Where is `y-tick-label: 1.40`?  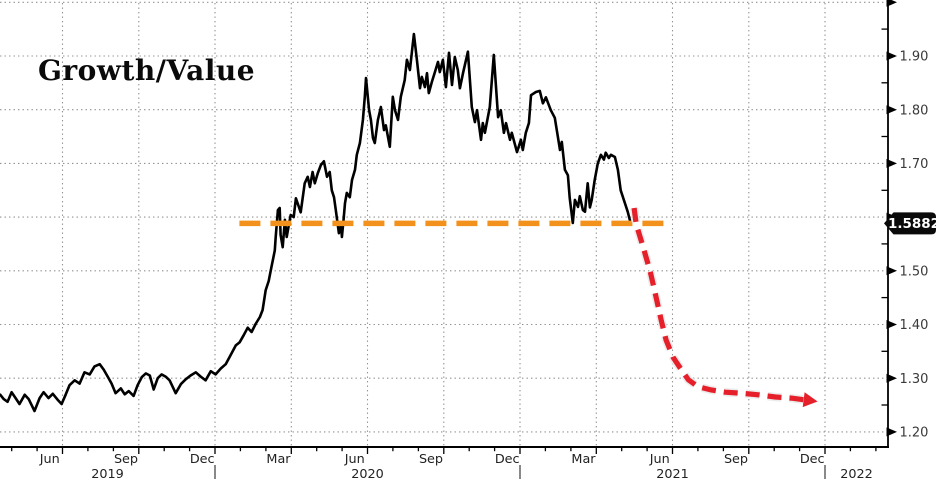
y-tick-label: 1.40 is located at coordinates (914, 325).